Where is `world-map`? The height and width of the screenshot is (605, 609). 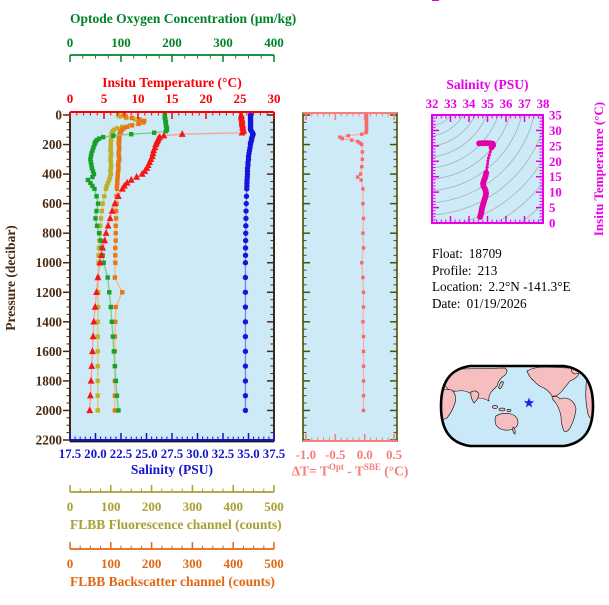
world-map is located at coordinates (517, 406).